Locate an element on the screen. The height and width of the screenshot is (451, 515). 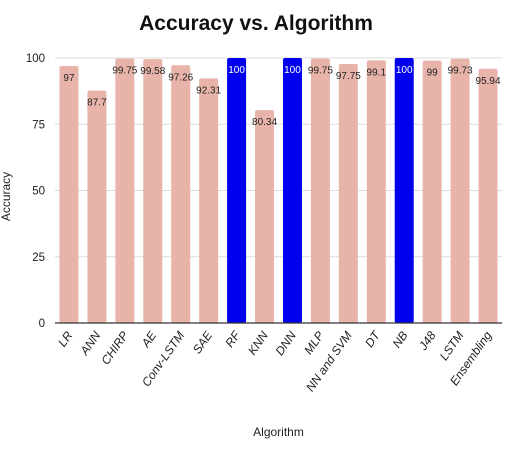
data-label: 99.73 is located at coordinates (460, 71).